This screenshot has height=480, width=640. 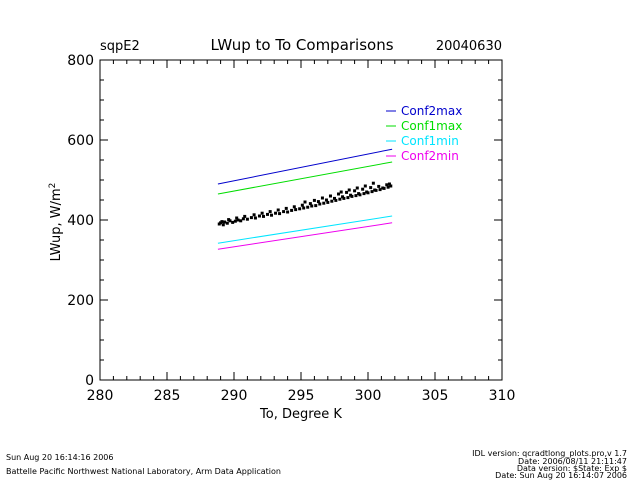 I want to click on y-axis-label: LWup, W/m2, so click(x=56, y=222).